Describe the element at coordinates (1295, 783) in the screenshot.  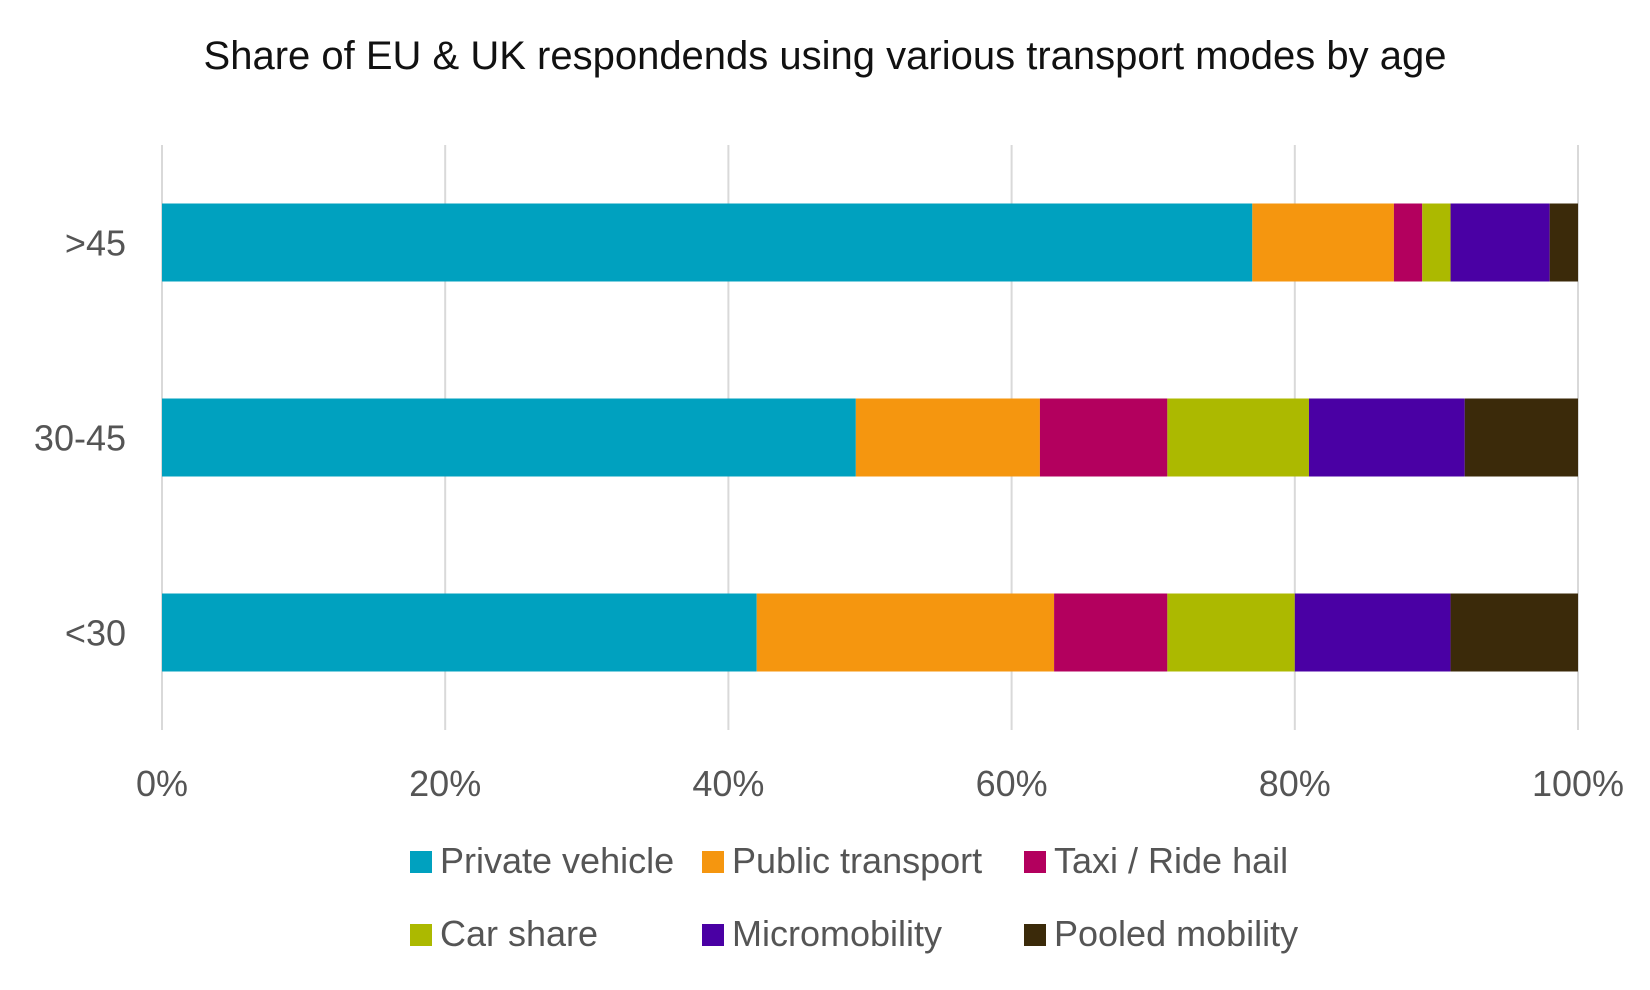
I see `x-tick-label: 80%` at that location.